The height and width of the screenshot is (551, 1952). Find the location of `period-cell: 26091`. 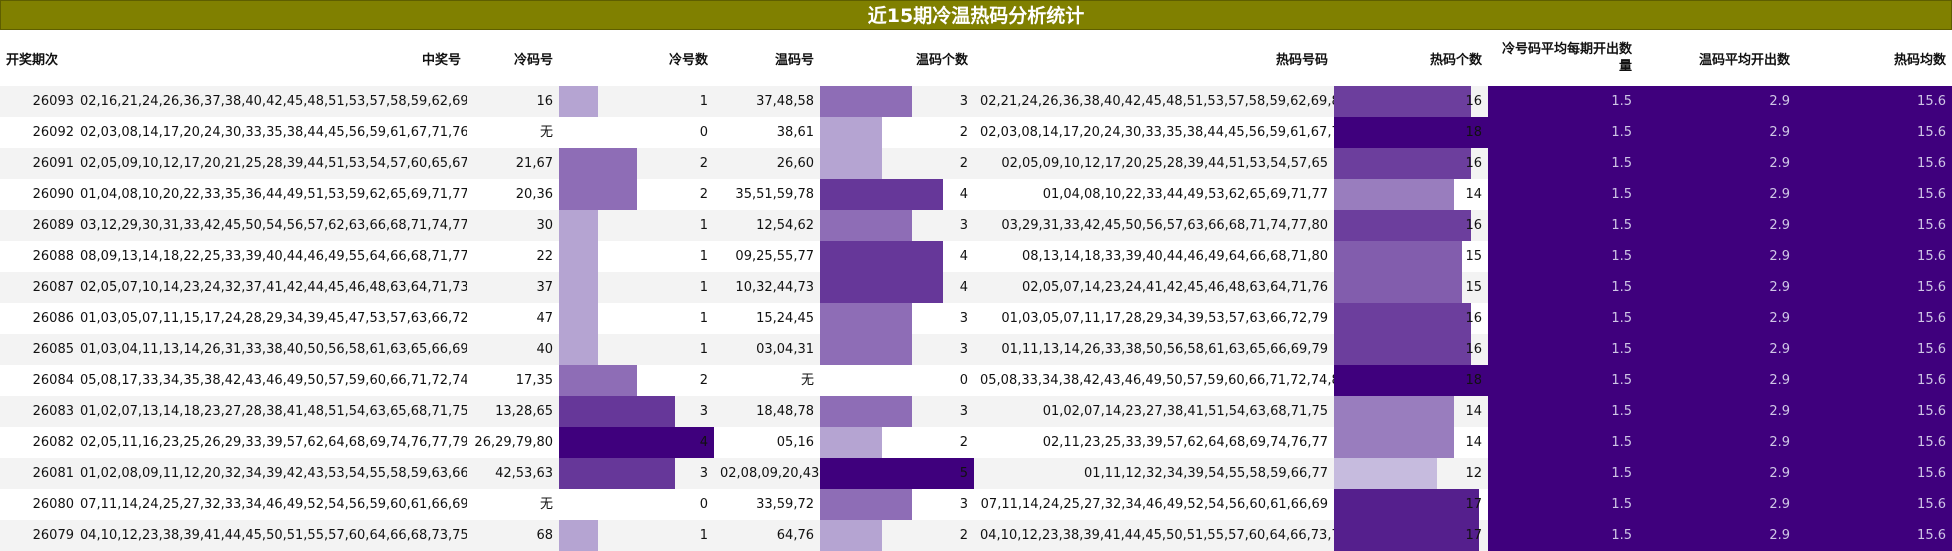

period-cell: 26091 is located at coordinates (53, 163).